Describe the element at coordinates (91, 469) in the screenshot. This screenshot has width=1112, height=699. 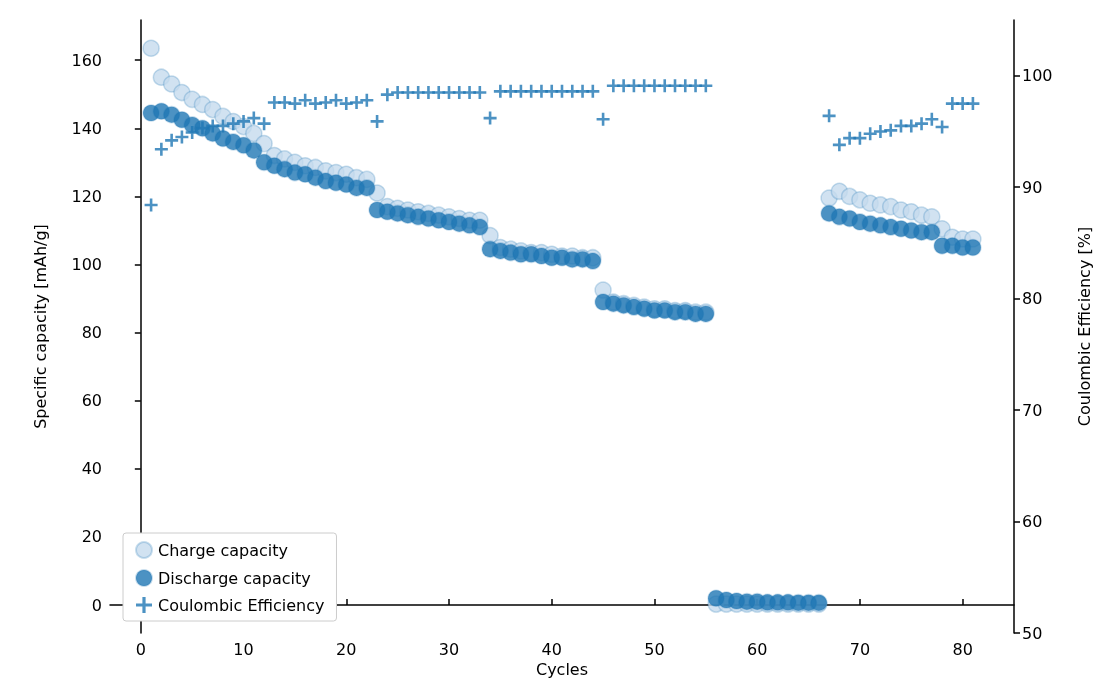
I see `y-tick-label: 40` at that location.